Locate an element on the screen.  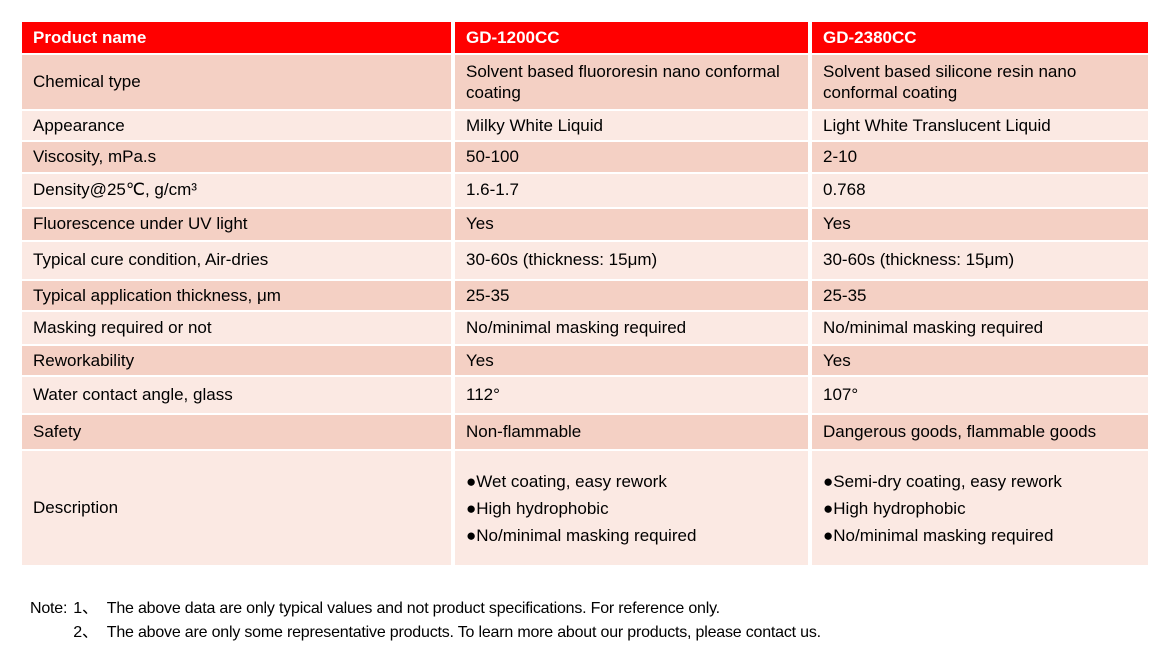
row-label: Masking required or not is located at coordinates (238, 328).